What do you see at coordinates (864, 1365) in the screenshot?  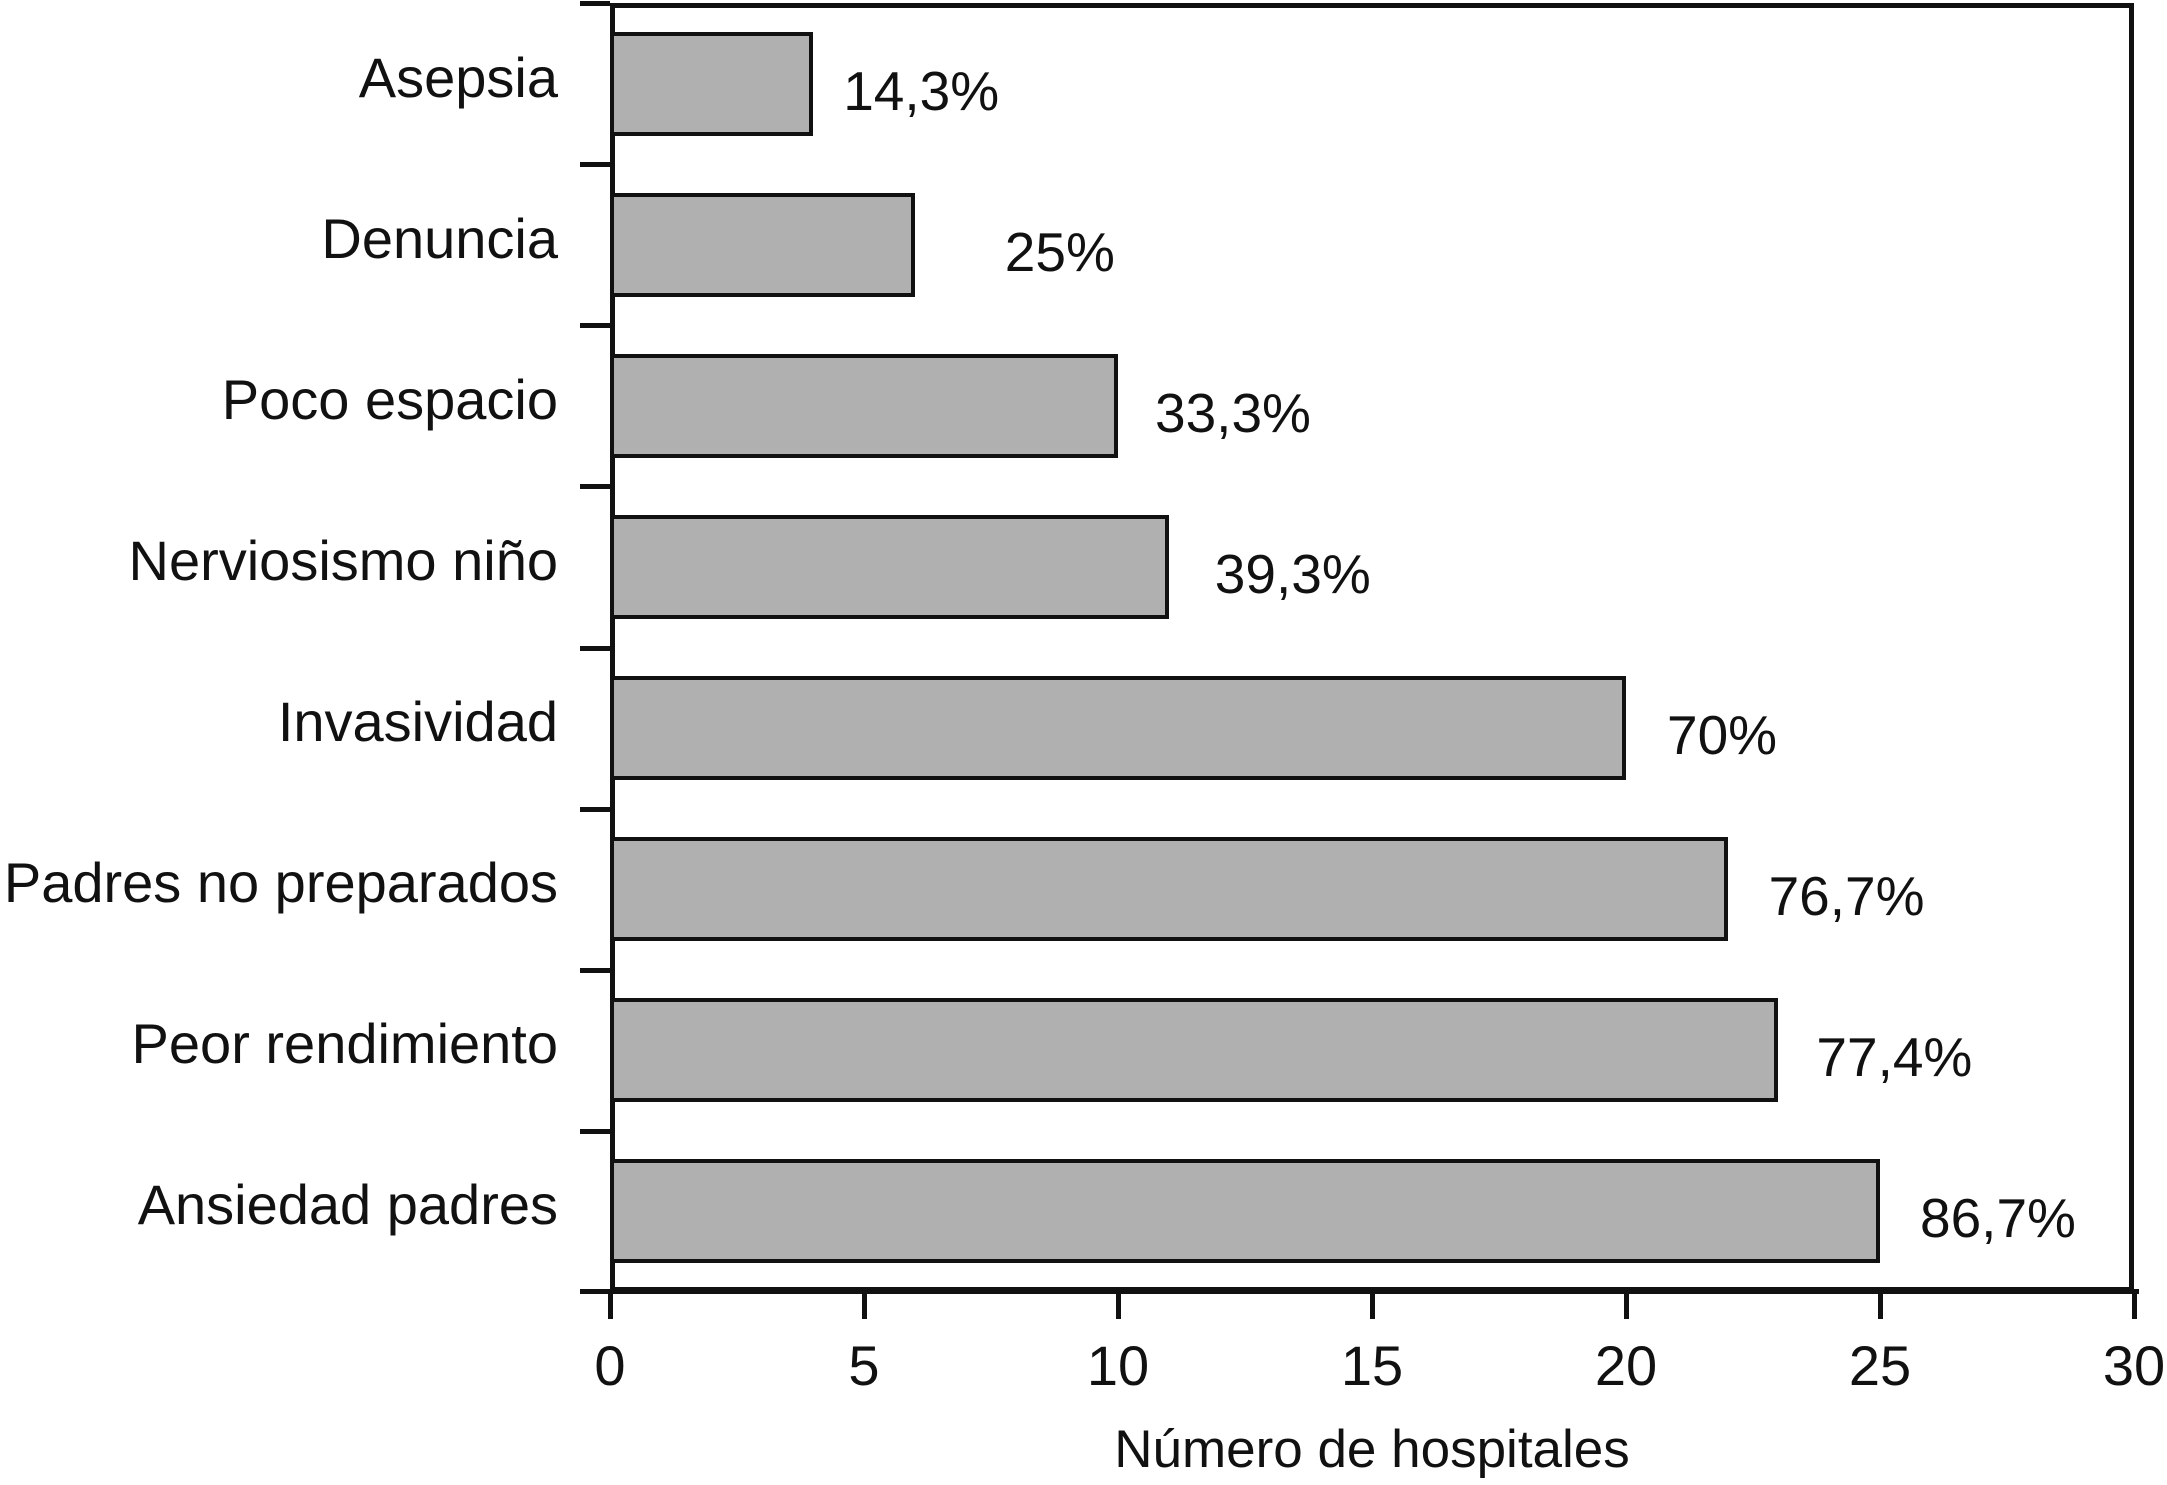 I see `x-tick-label: 5` at bounding box center [864, 1365].